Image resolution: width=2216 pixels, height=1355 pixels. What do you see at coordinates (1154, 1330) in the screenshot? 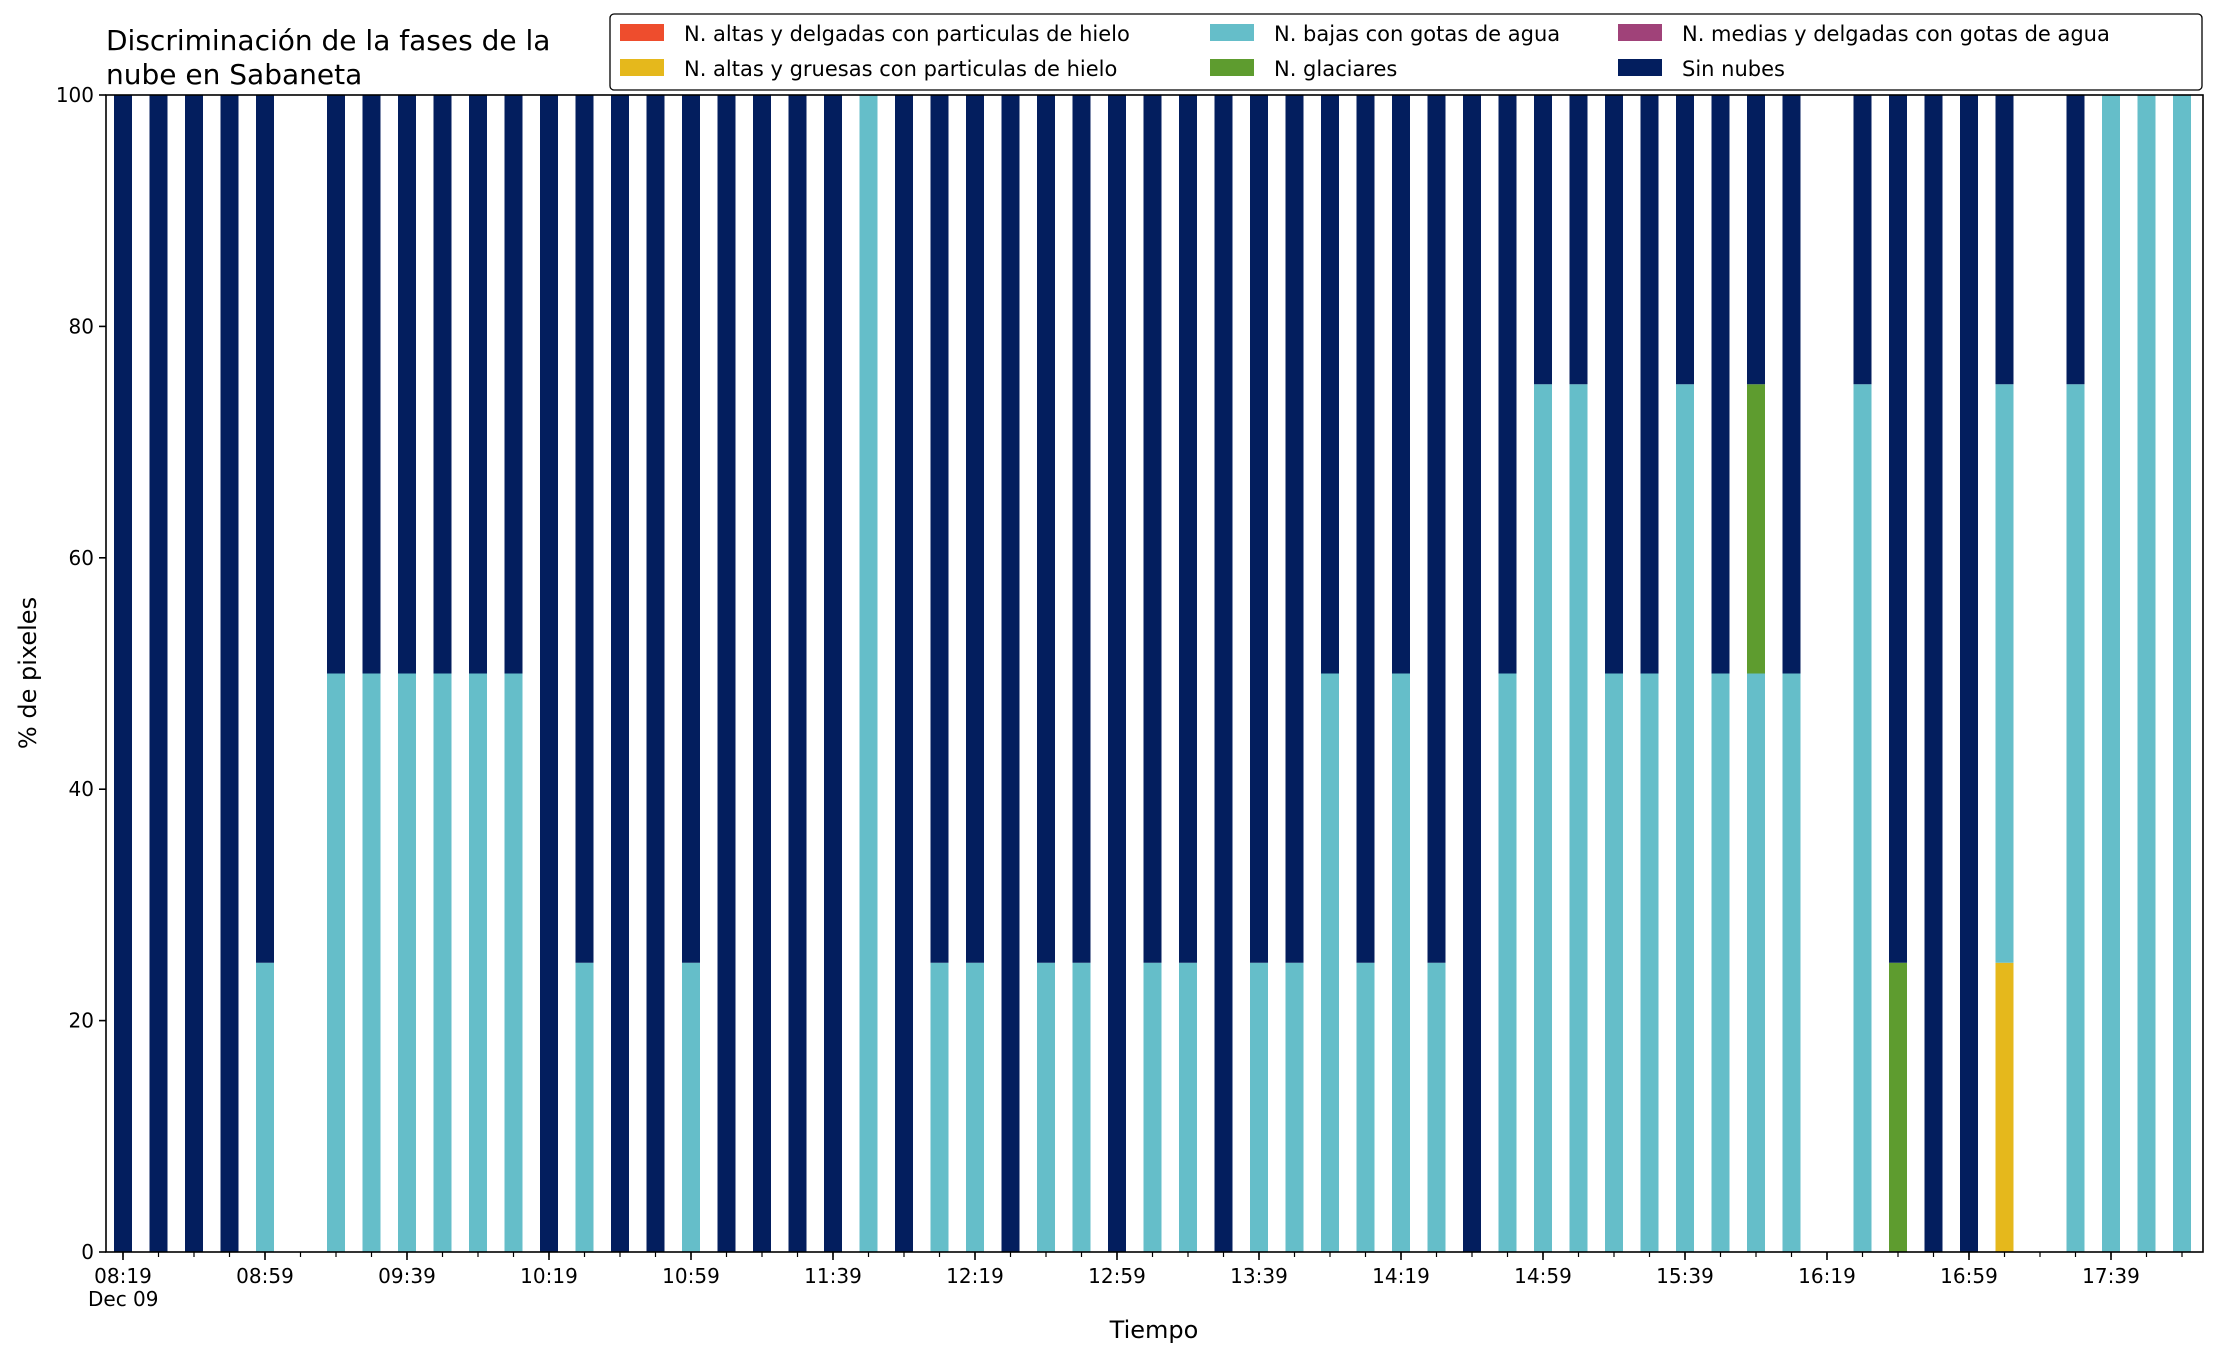
I see `x-axis-label: Tiempo` at bounding box center [1154, 1330].